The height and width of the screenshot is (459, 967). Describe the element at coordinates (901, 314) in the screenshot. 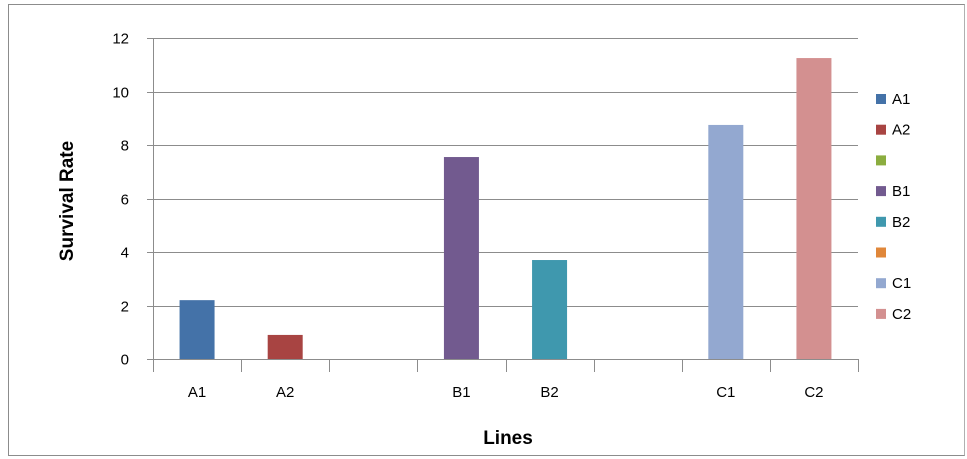

I see `legend-label: C2` at that location.